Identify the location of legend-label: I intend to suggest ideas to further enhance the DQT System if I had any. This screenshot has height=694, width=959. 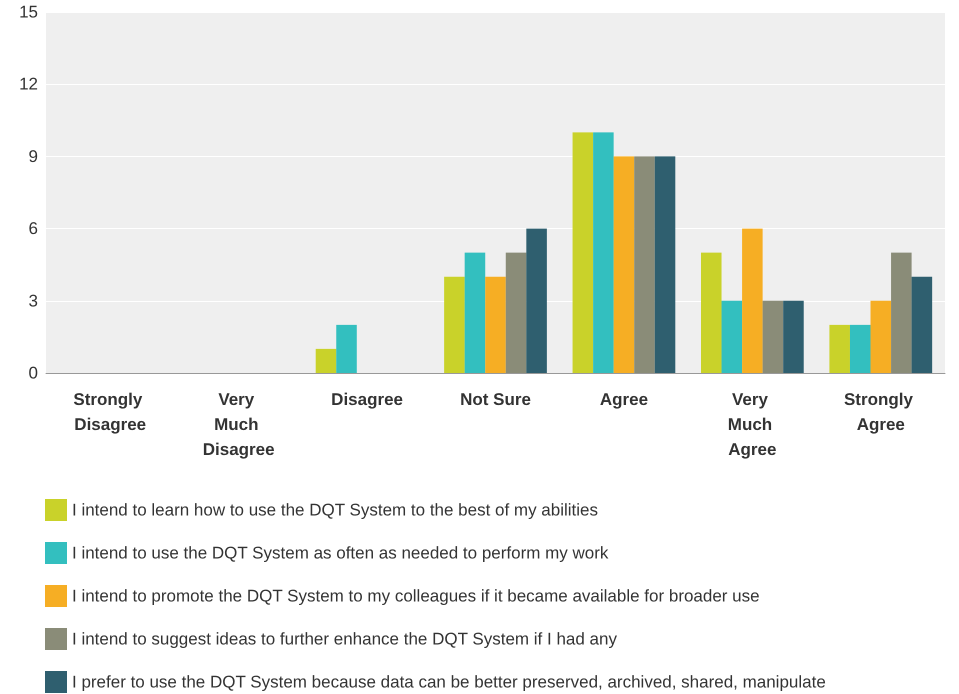
(345, 639).